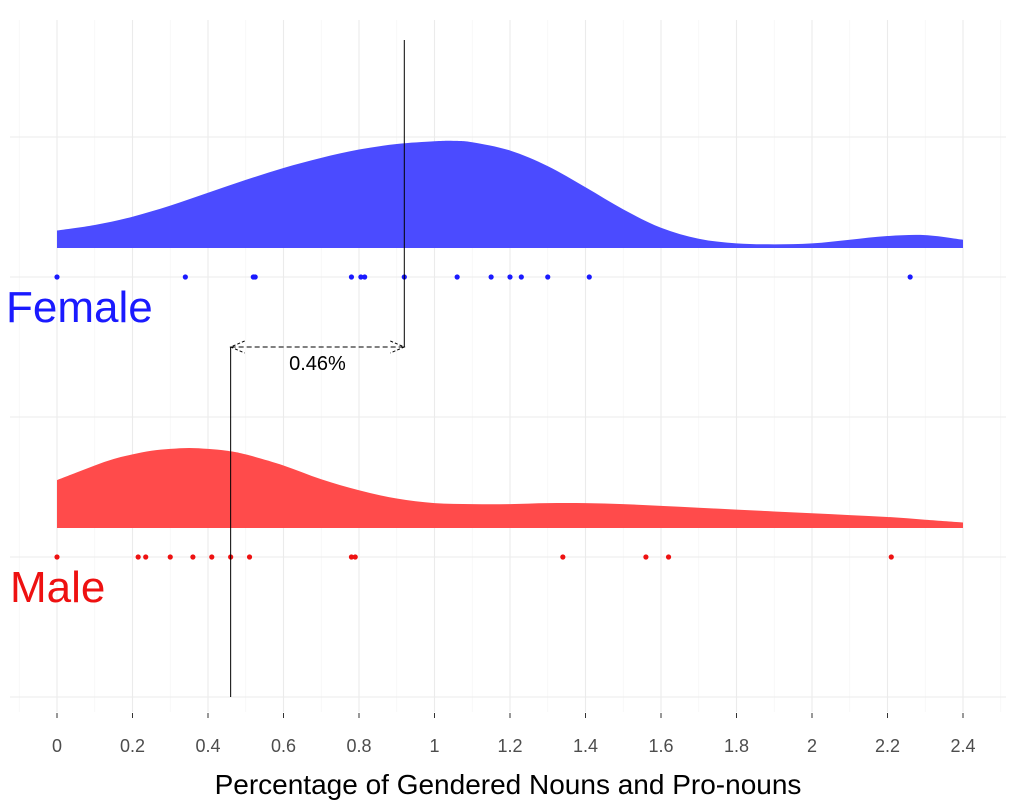  What do you see at coordinates (660, 746) in the screenshot?
I see `x-tick-label: 1.6` at bounding box center [660, 746].